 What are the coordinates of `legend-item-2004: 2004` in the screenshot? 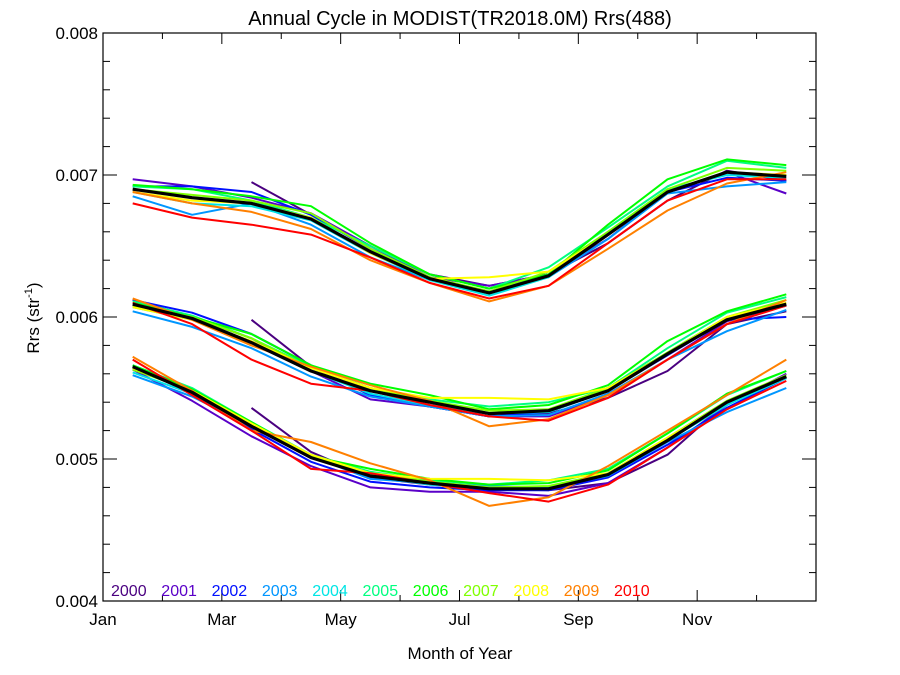 It's located at (330, 591).